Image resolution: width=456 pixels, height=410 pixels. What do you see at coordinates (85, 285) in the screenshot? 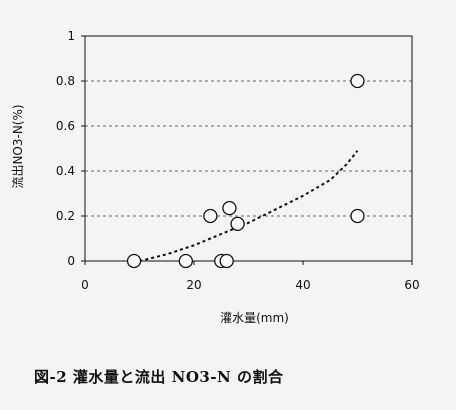
I see `x-tick-label-0: 0` at bounding box center [85, 285].